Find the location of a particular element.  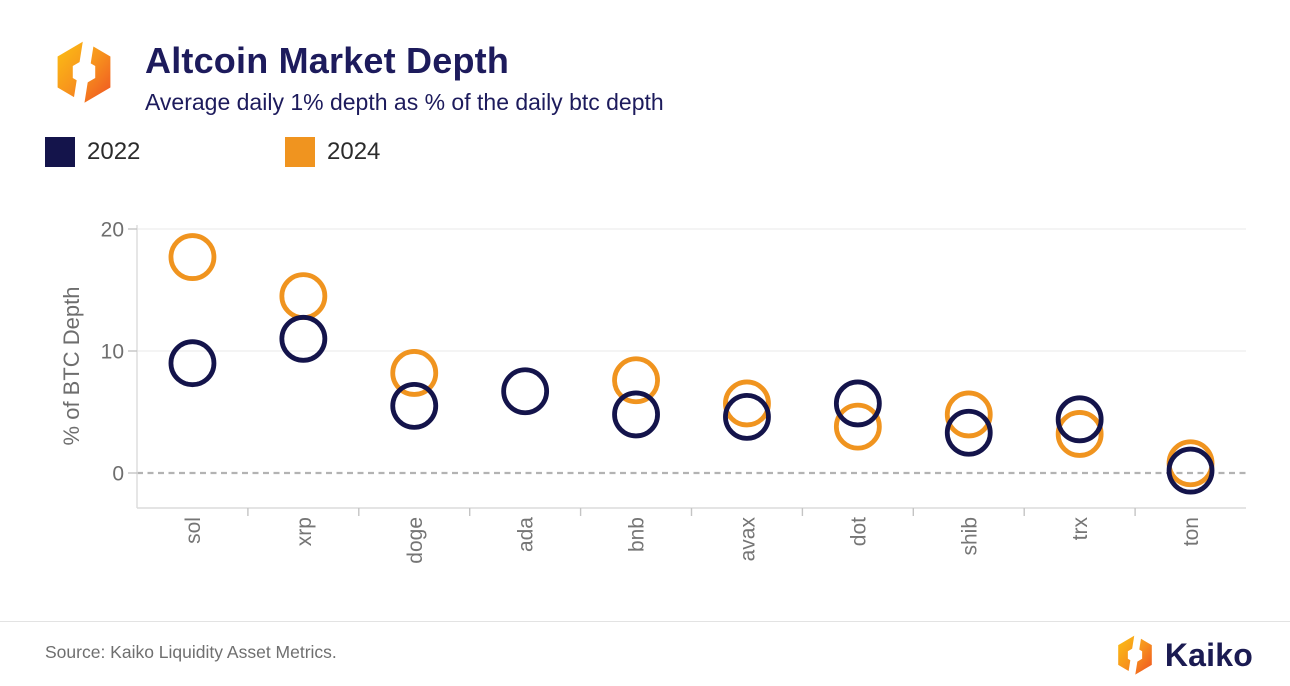

data-point-2024-dot is located at coordinates (857, 426).